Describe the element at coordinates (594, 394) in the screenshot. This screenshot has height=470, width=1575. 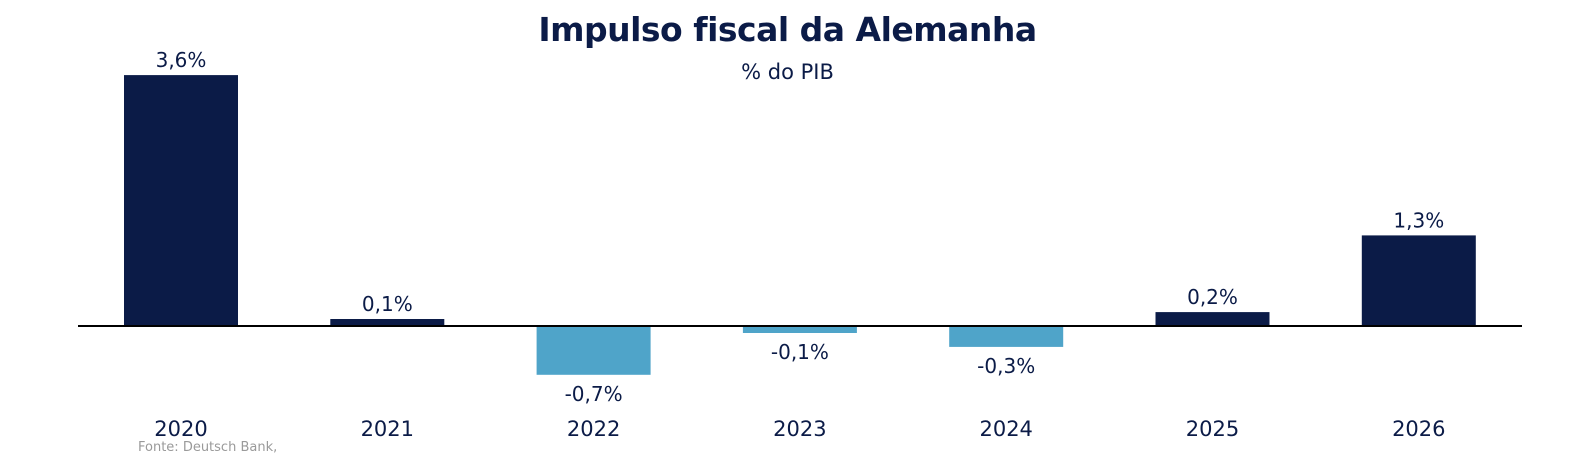
I see `data-label-2022: -0,7%` at that location.